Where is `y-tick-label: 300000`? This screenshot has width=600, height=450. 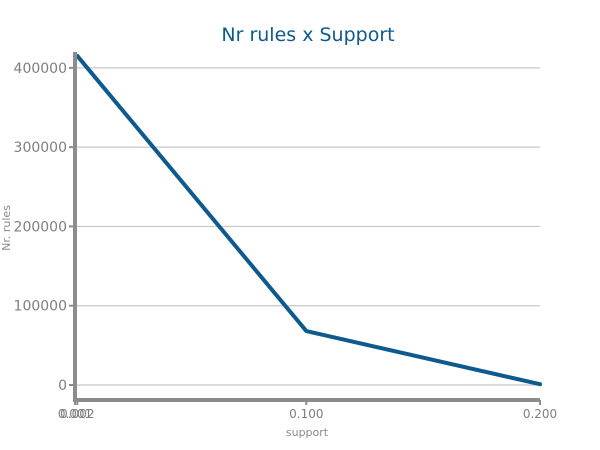
y-tick-label: 300000 is located at coordinates (40, 148).